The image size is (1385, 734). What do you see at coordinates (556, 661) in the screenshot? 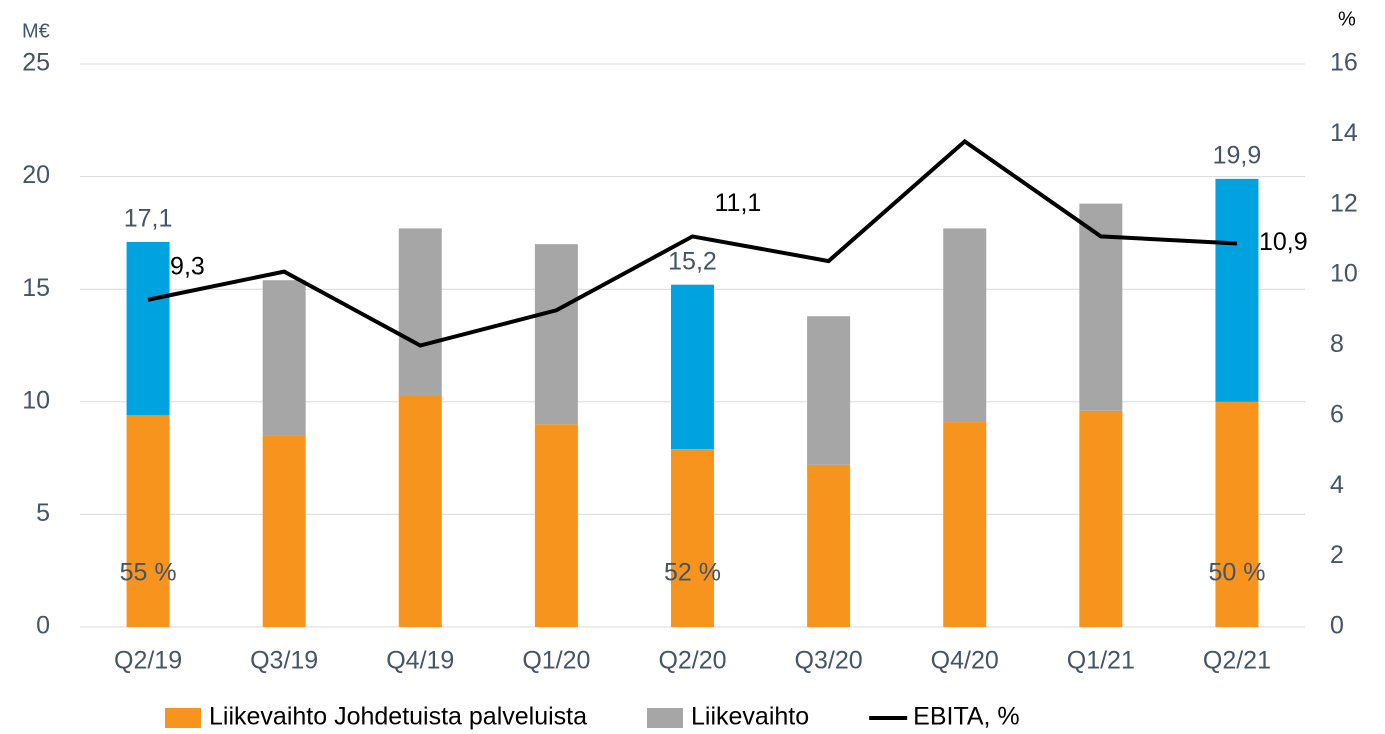
I see `x-tick-label: Q1/20` at bounding box center [556, 661].